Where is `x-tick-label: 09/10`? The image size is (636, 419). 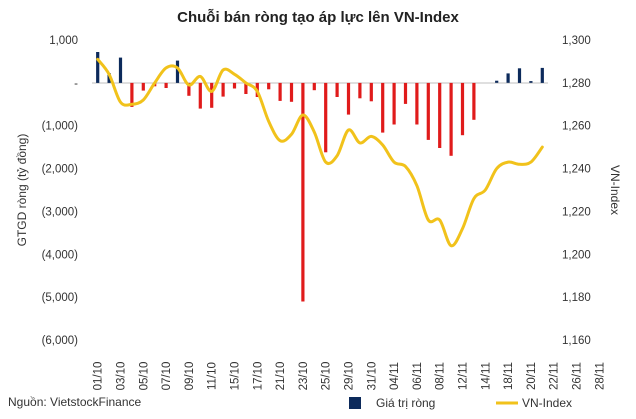 x-tick-label: 09/10 is located at coordinates (190, 376).